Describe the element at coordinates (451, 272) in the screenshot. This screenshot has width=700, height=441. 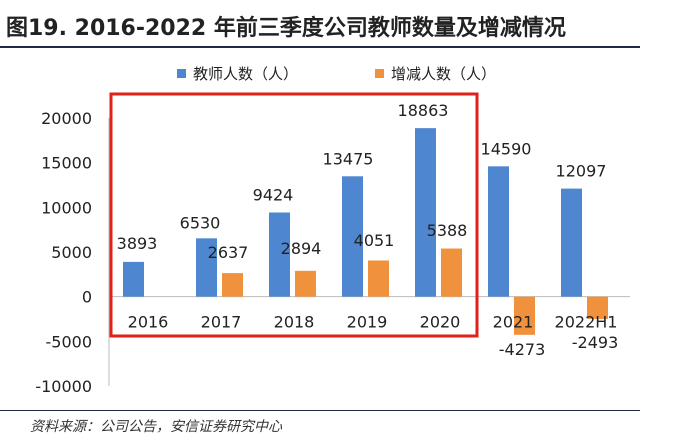
I see `bar-change-2020` at that location.